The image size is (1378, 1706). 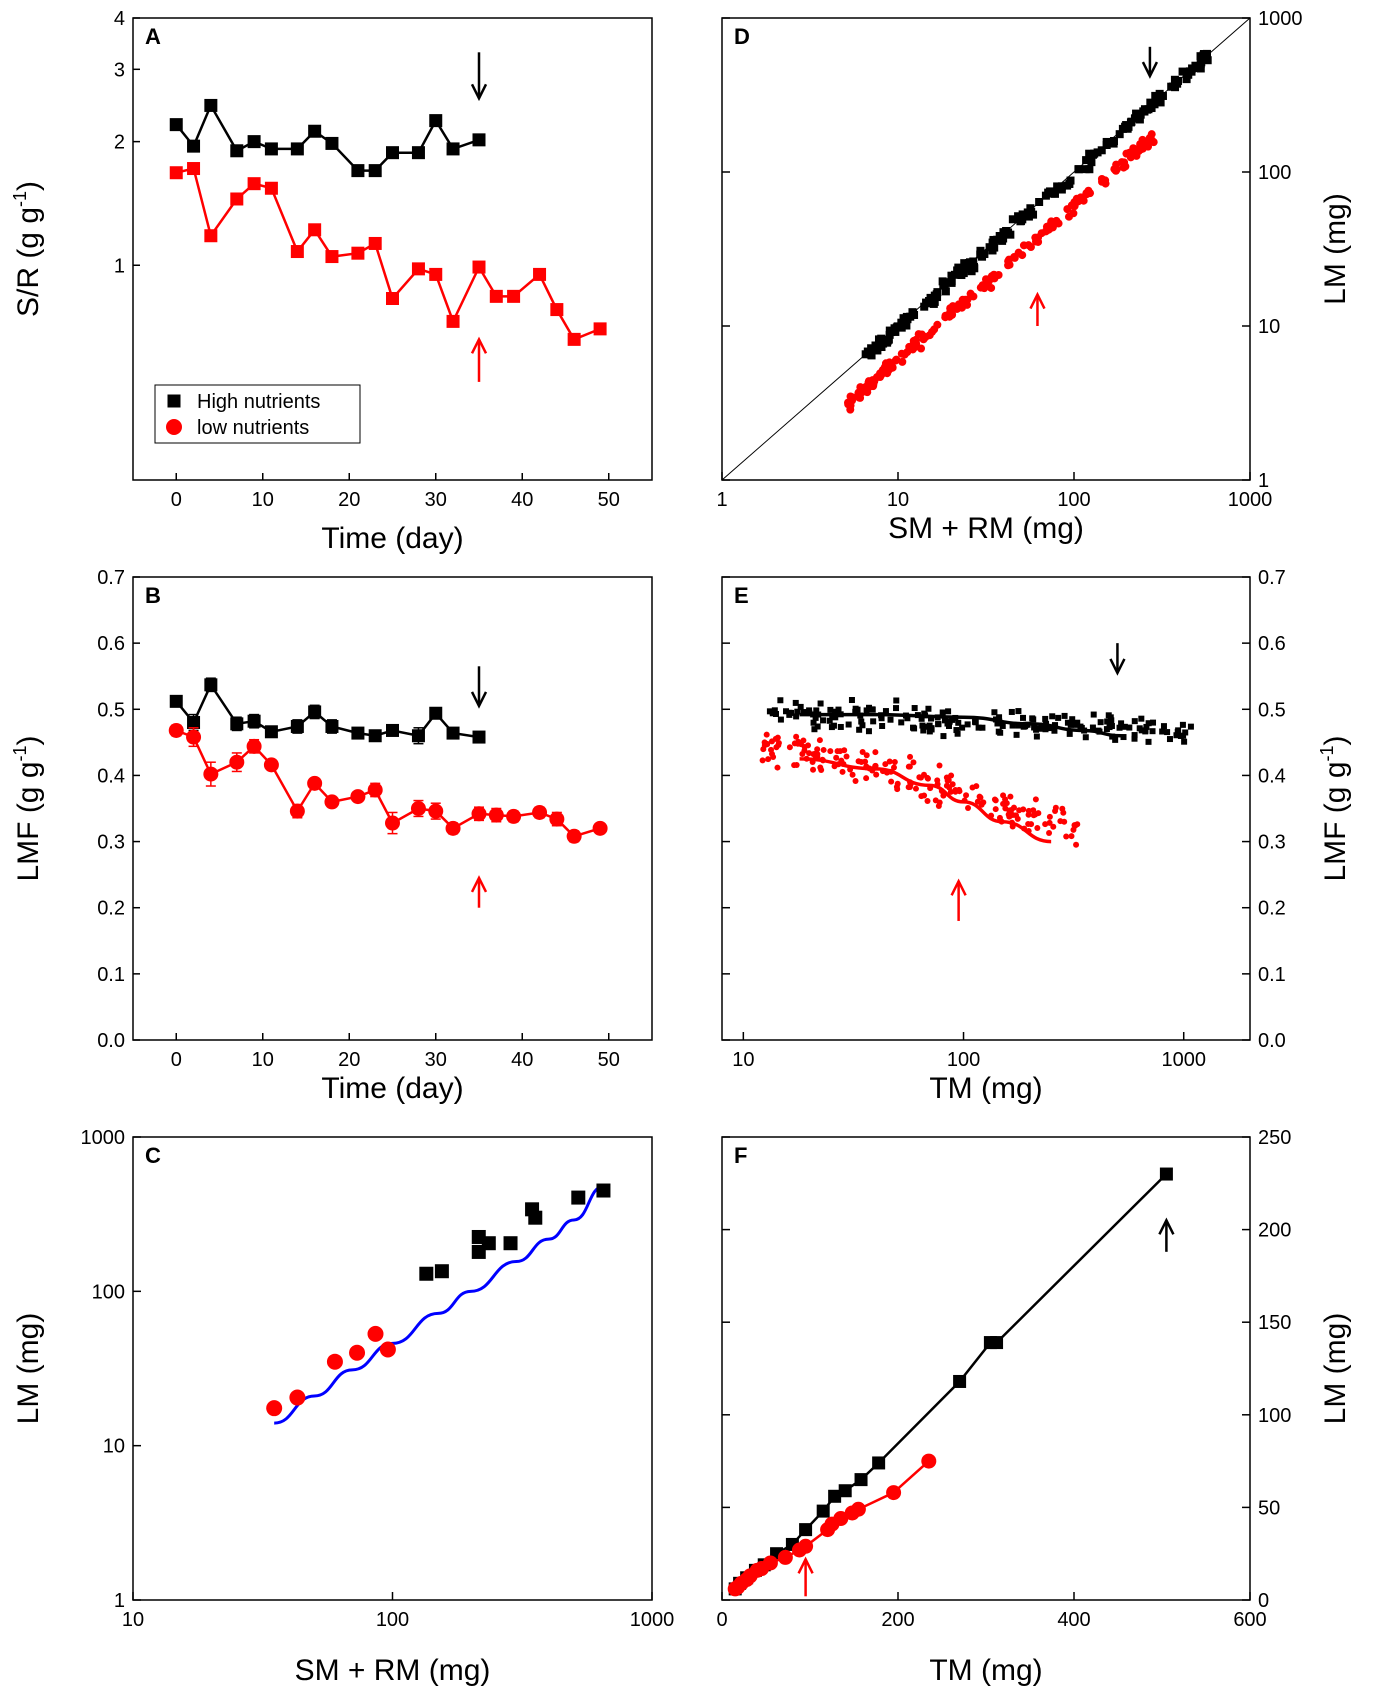 I want to click on y-tick-label: 10, so click(x=114, y=1447).